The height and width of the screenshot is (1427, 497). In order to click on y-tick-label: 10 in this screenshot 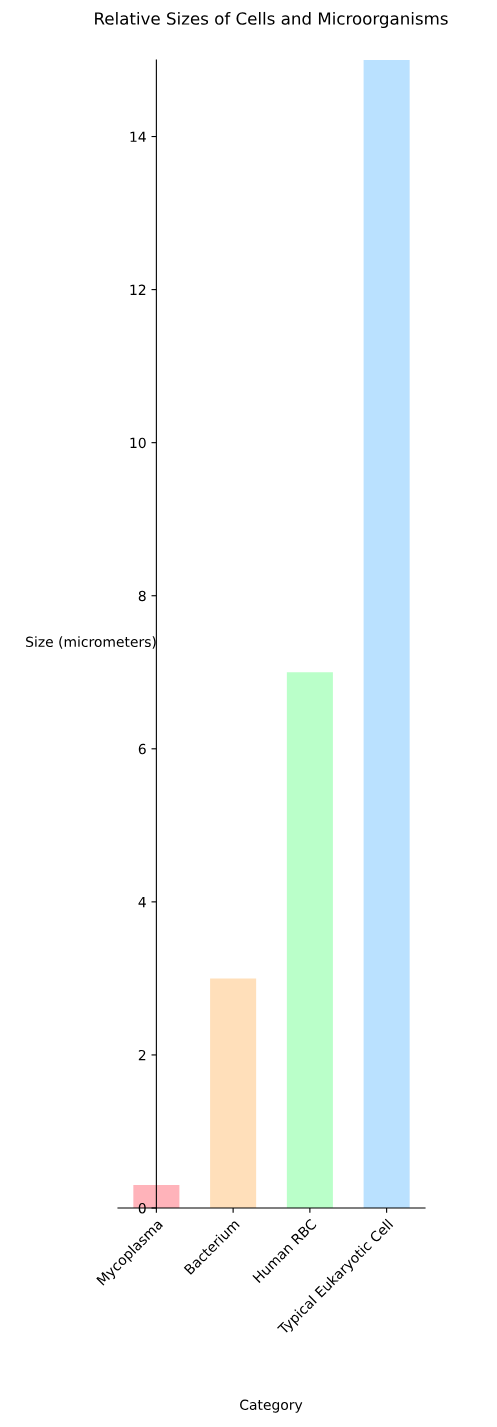, I will do `click(138, 443)`.